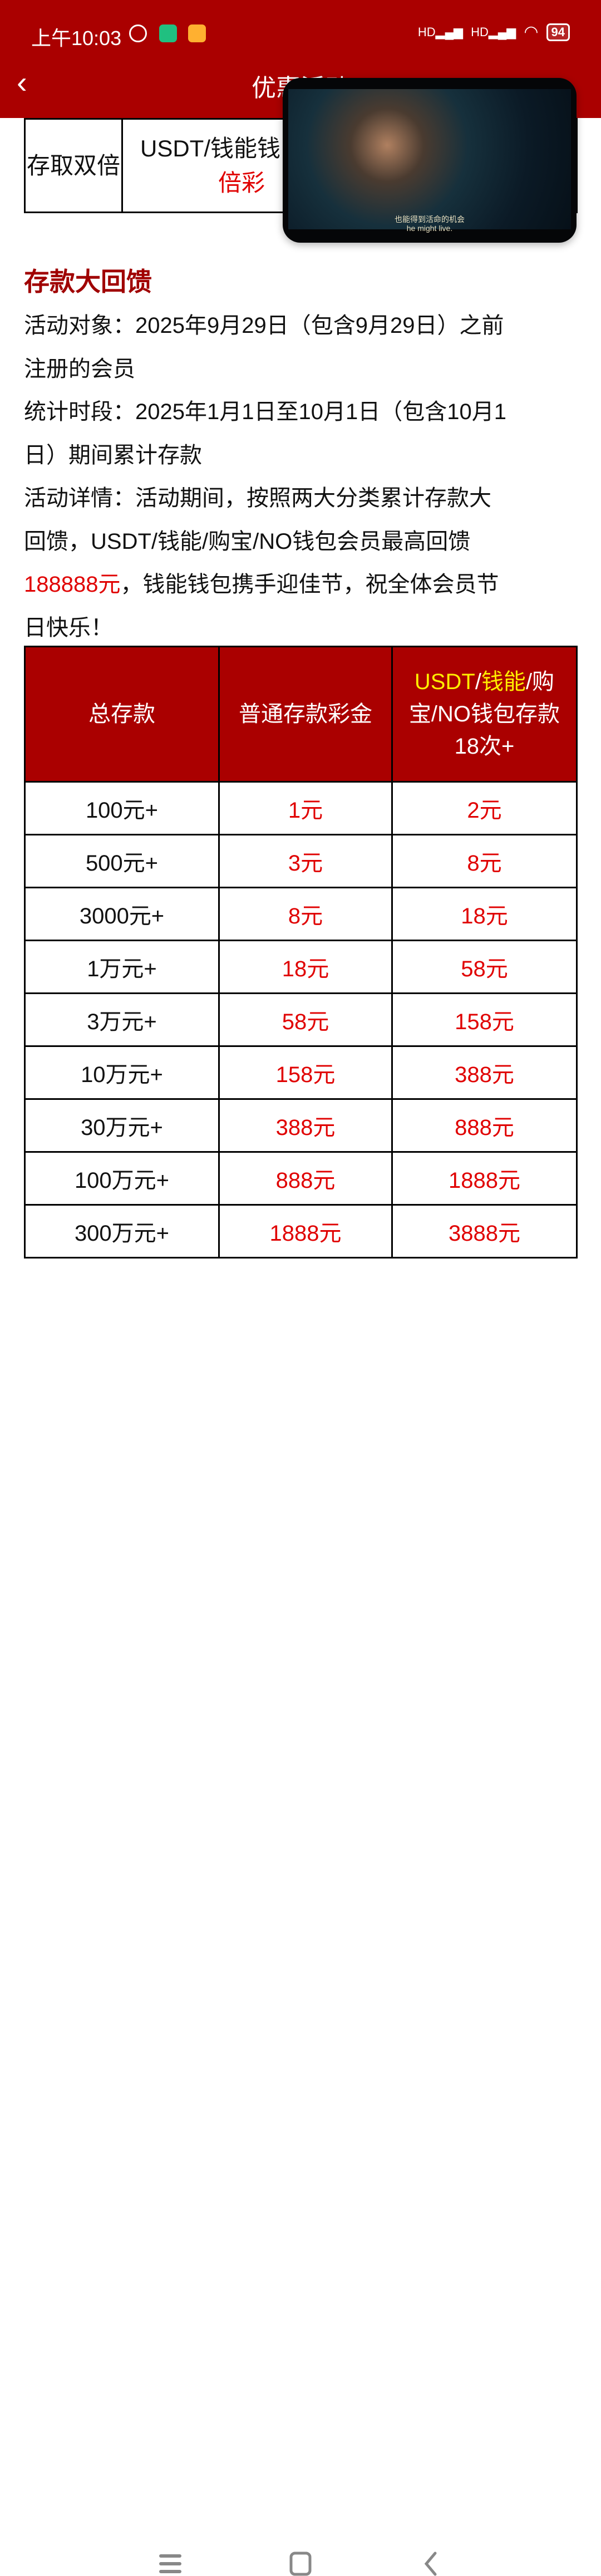 Image resolution: width=601 pixels, height=2576 pixels. What do you see at coordinates (305, 967) in the screenshot?
I see `normal-bonus-cell: 18元` at bounding box center [305, 967].